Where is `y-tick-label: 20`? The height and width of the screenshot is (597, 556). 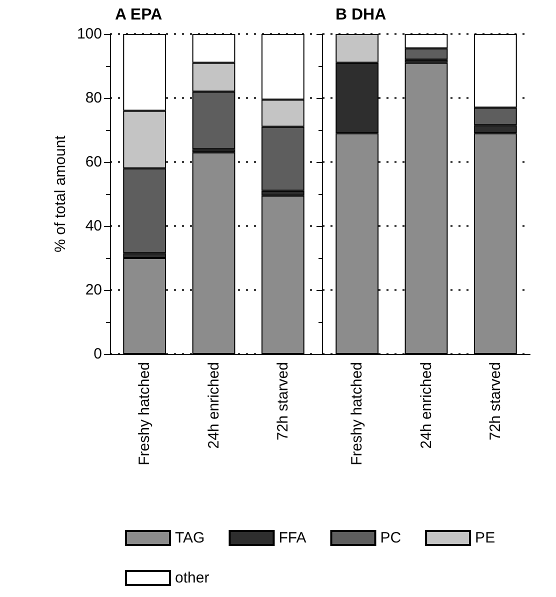 y-tick-label: 20 is located at coordinates (93, 290).